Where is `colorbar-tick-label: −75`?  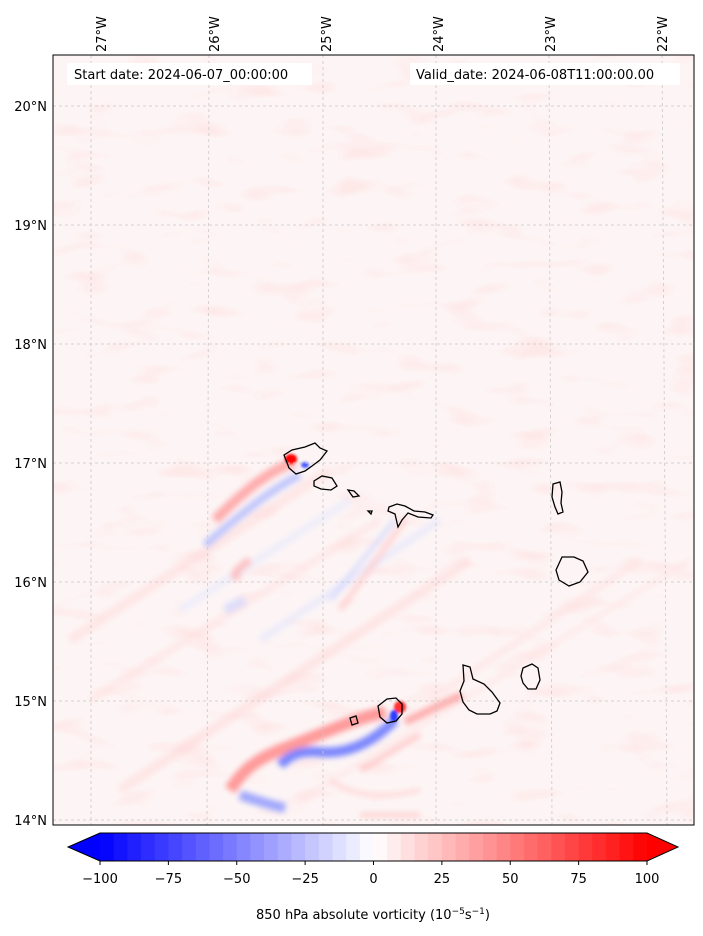
colorbar-tick-label: −75 is located at coordinates (168, 879).